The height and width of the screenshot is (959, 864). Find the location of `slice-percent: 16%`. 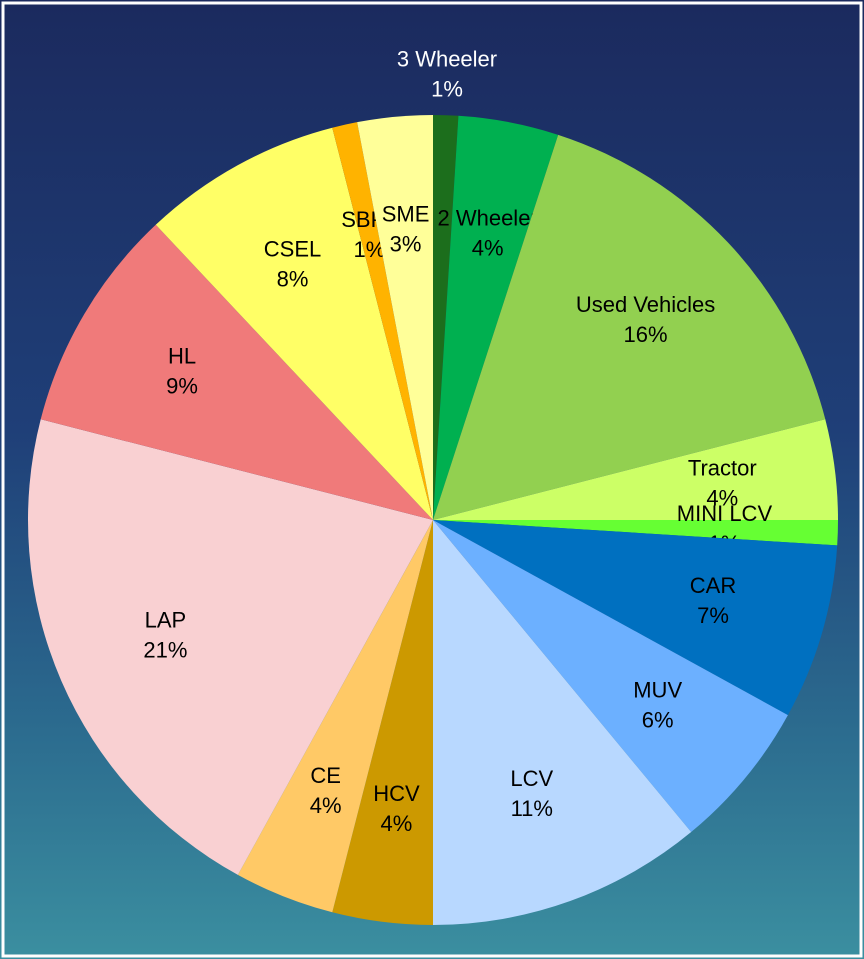

slice-percent: 16% is located at coordinates (646, 334).